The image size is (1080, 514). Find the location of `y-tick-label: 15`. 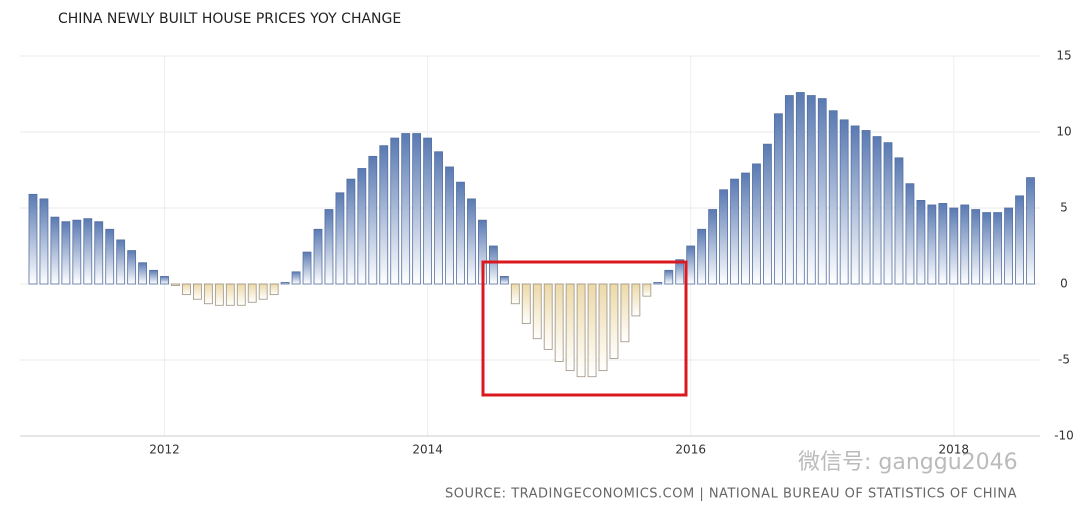

y-tick-label: 15 is located at coordinates (1063, 56).